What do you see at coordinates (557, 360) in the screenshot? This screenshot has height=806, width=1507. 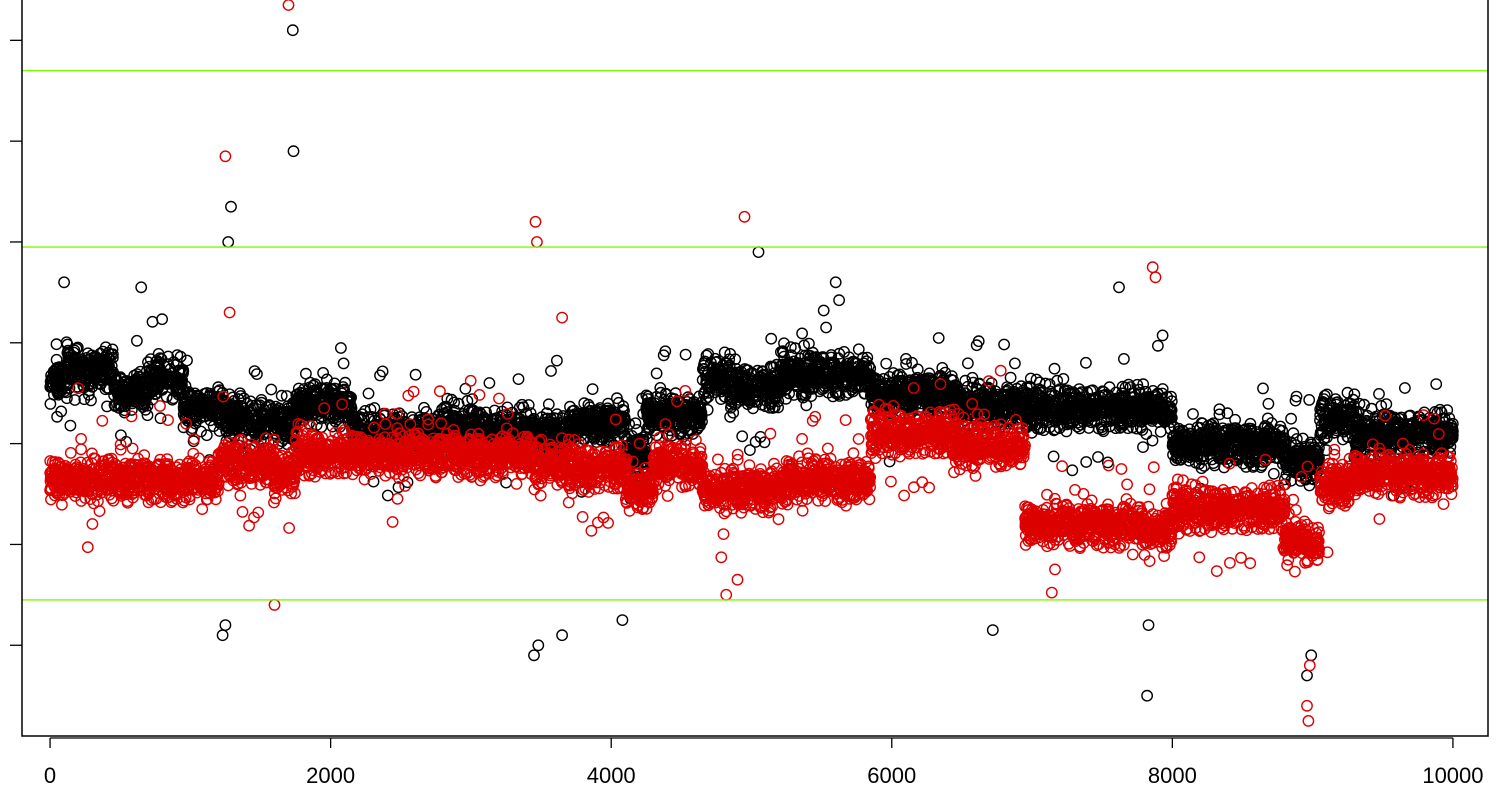 I see `data-point-s0-2068` at bounding box center [557, 360].